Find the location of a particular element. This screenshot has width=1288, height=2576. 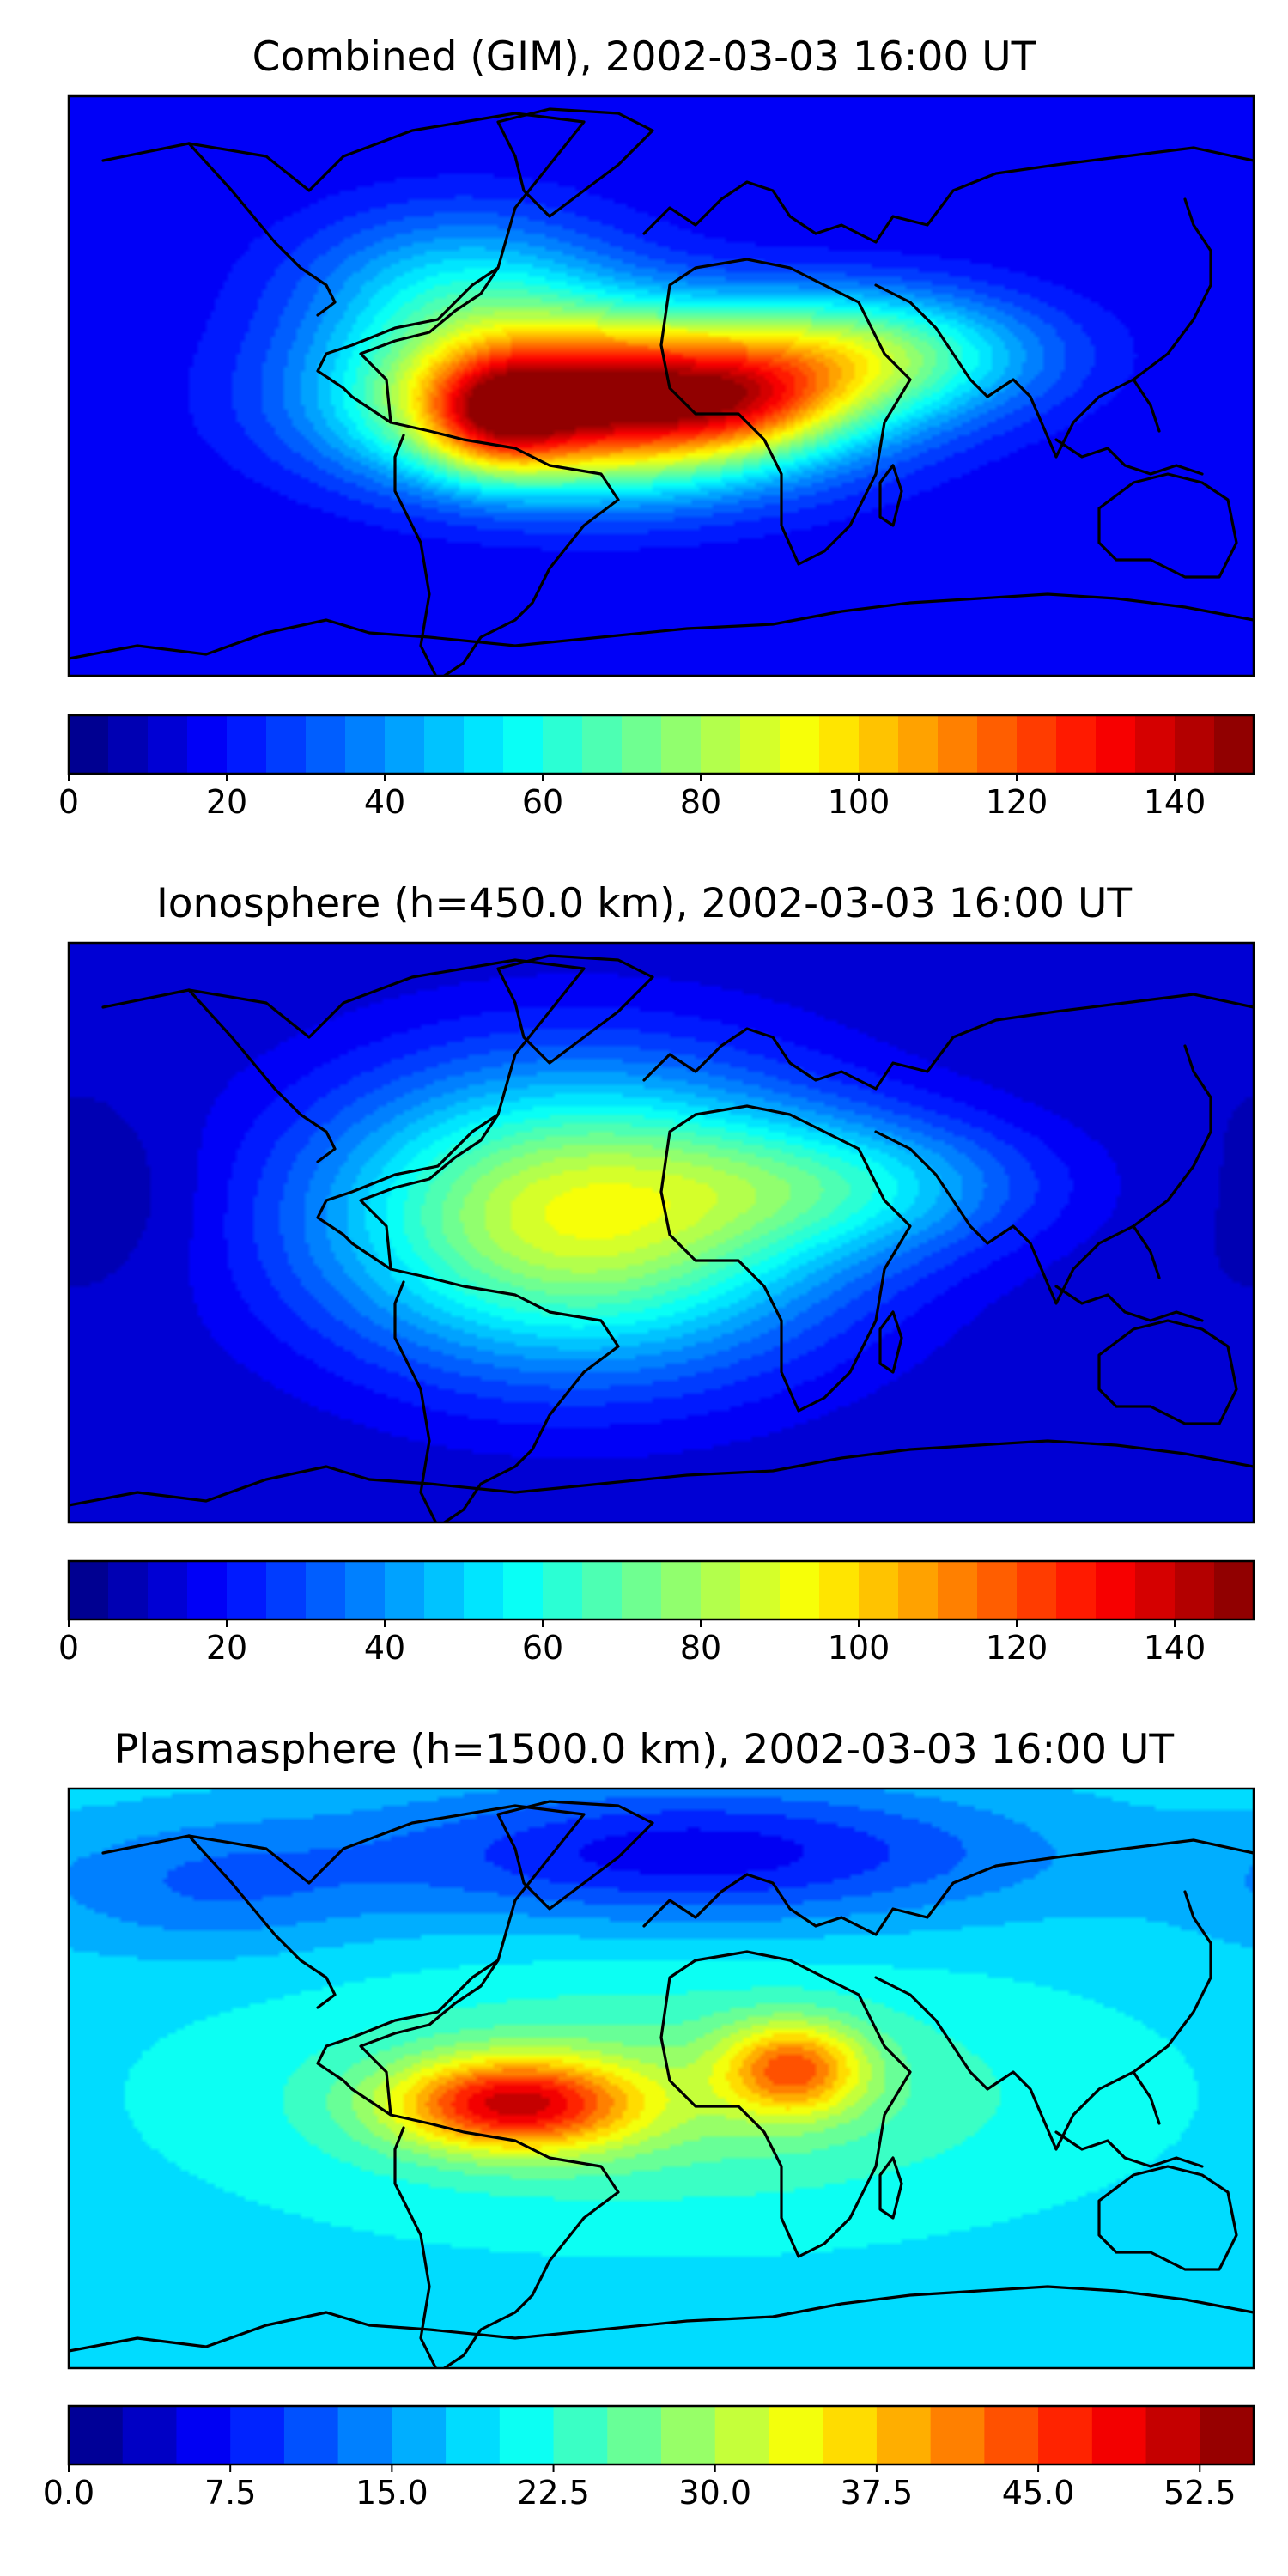

colorbar-1-tick-label-3: 40 is located at coordinates (385, 802).